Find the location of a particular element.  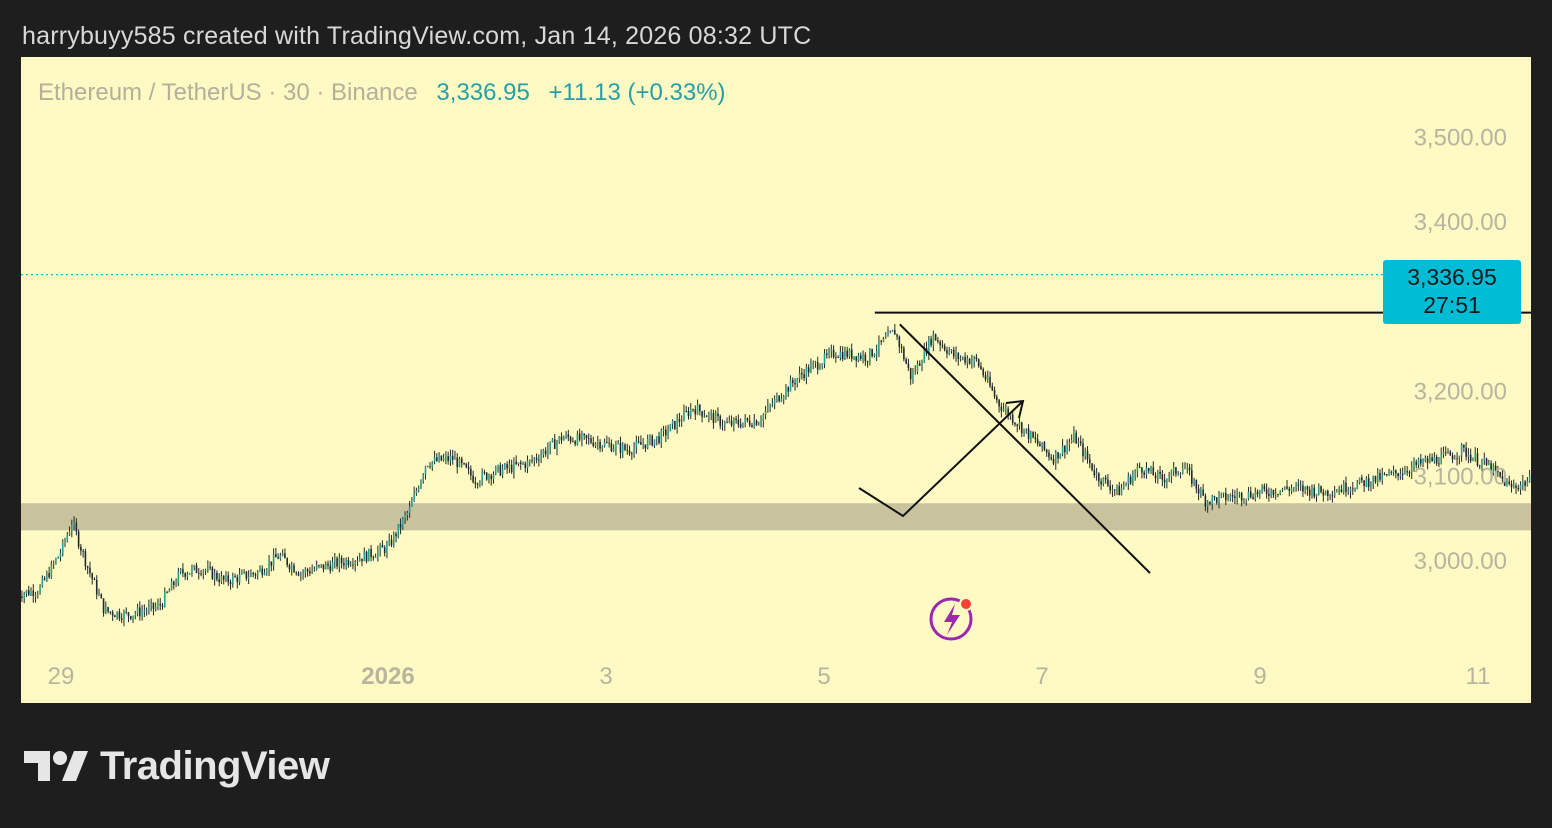

lightning-alert-icon is located at coordinates (951, 619).